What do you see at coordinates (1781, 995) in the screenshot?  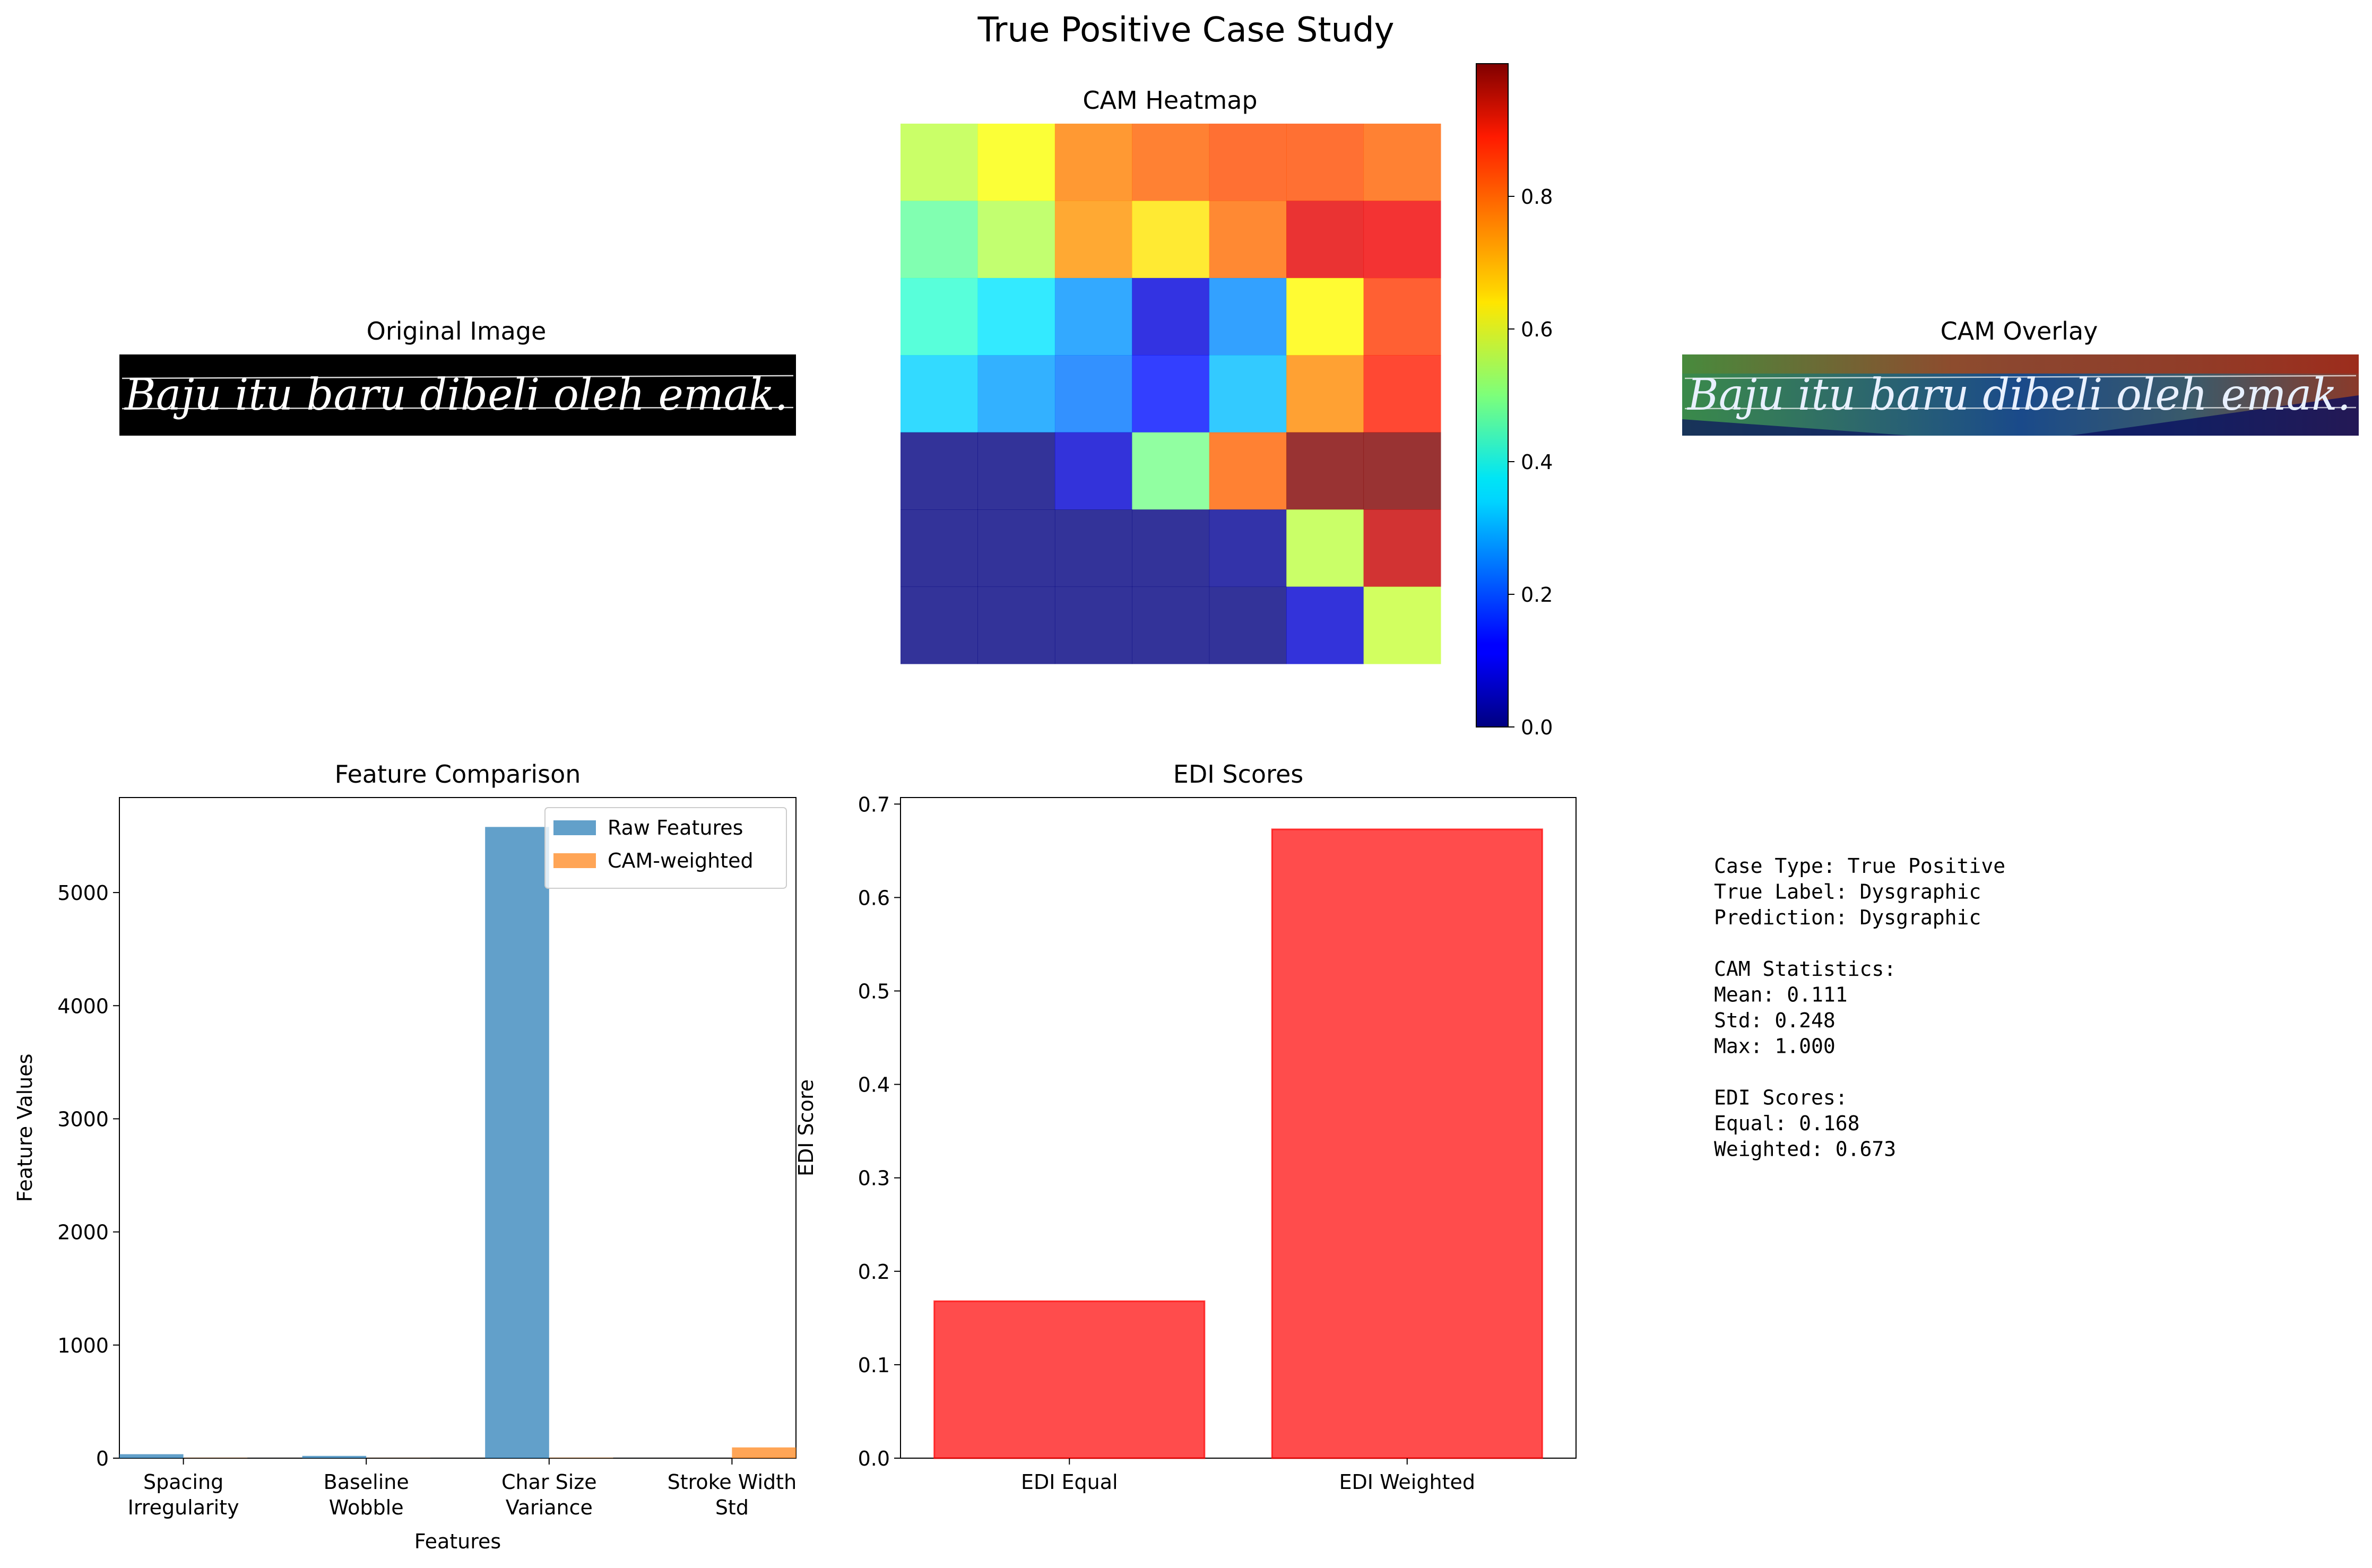 I see `summary-line: Mean: 0.111` at bounding box center [1781, 995].